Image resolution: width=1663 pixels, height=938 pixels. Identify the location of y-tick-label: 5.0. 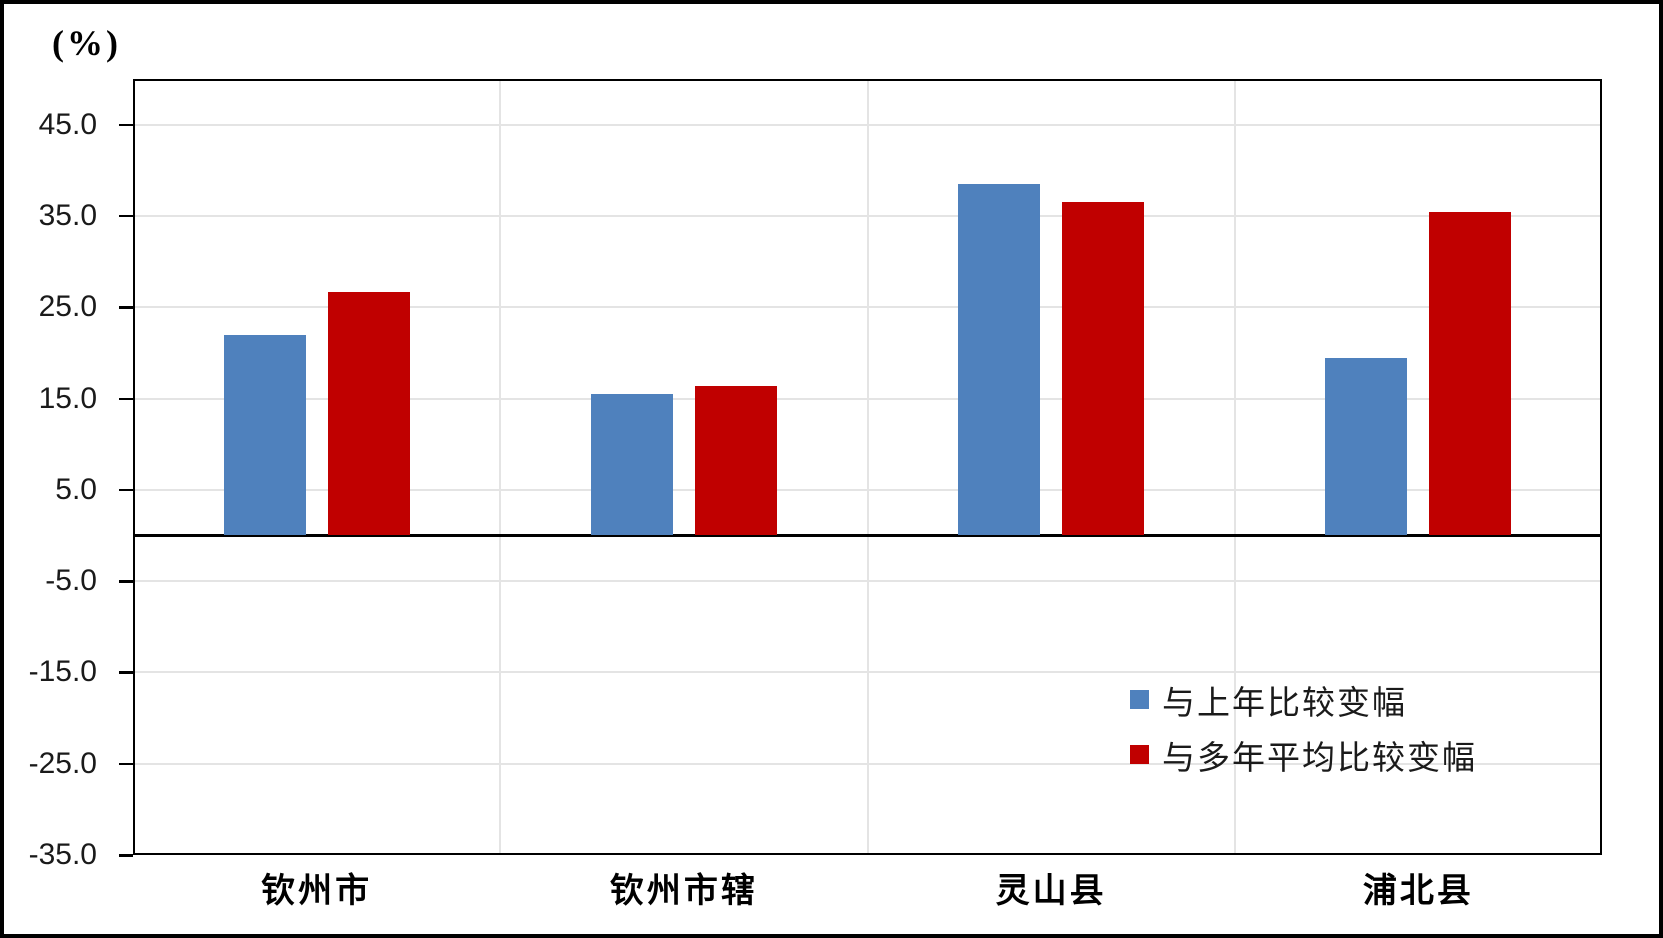
(76, 489).